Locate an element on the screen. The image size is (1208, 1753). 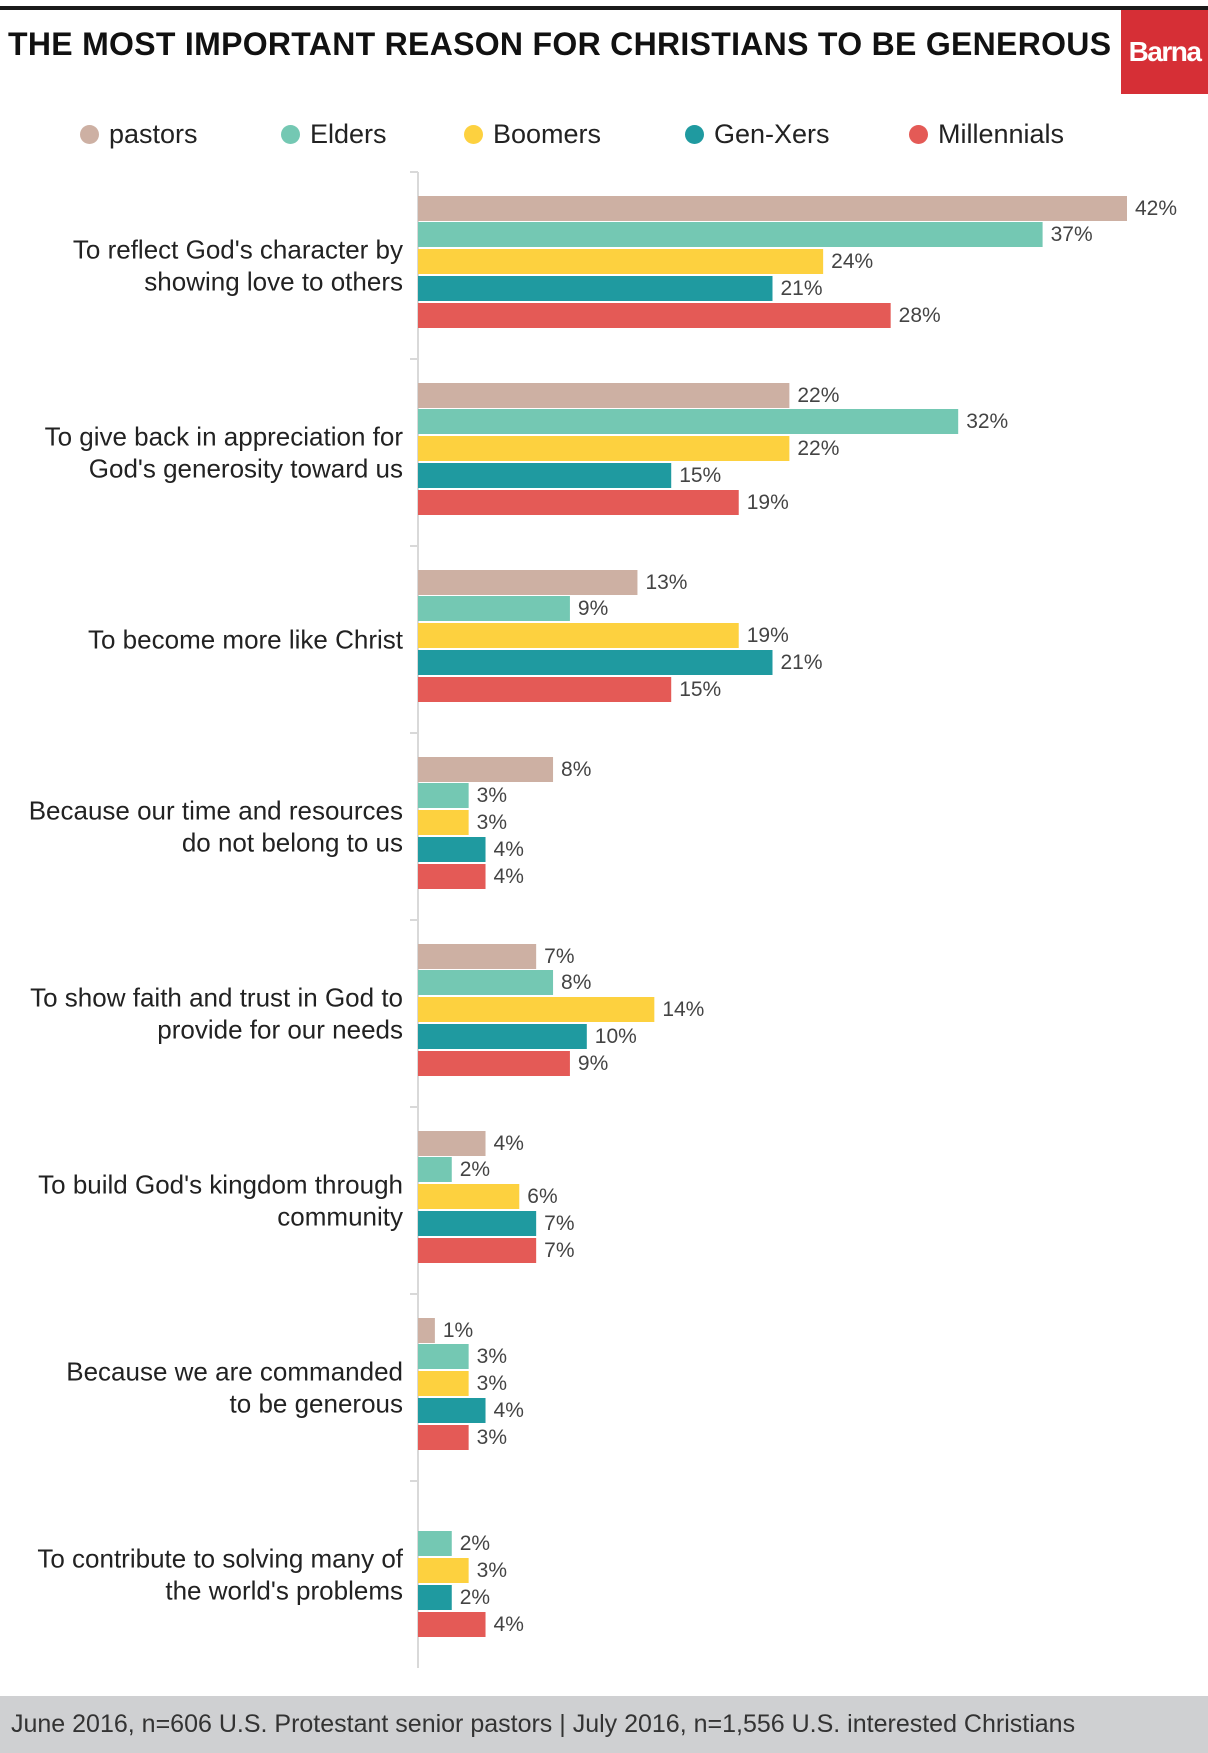
category-label: To contribute to solving many of is located at coordinates (220, 1559).